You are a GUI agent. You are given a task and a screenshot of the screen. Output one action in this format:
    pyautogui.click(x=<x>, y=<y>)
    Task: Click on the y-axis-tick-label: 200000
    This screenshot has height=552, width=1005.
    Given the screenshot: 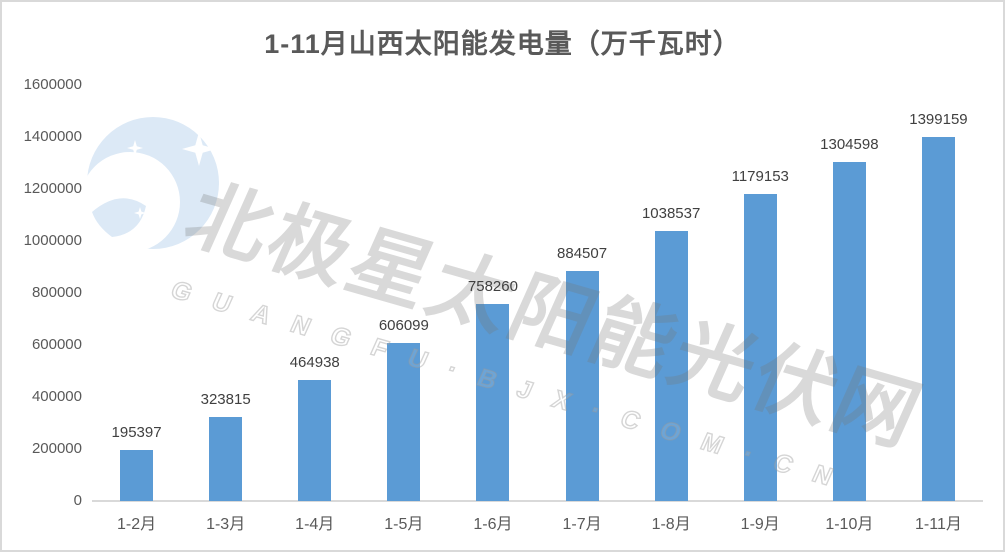 What is the action you would take?
    pyautogui.click(x=56, y=448)
    